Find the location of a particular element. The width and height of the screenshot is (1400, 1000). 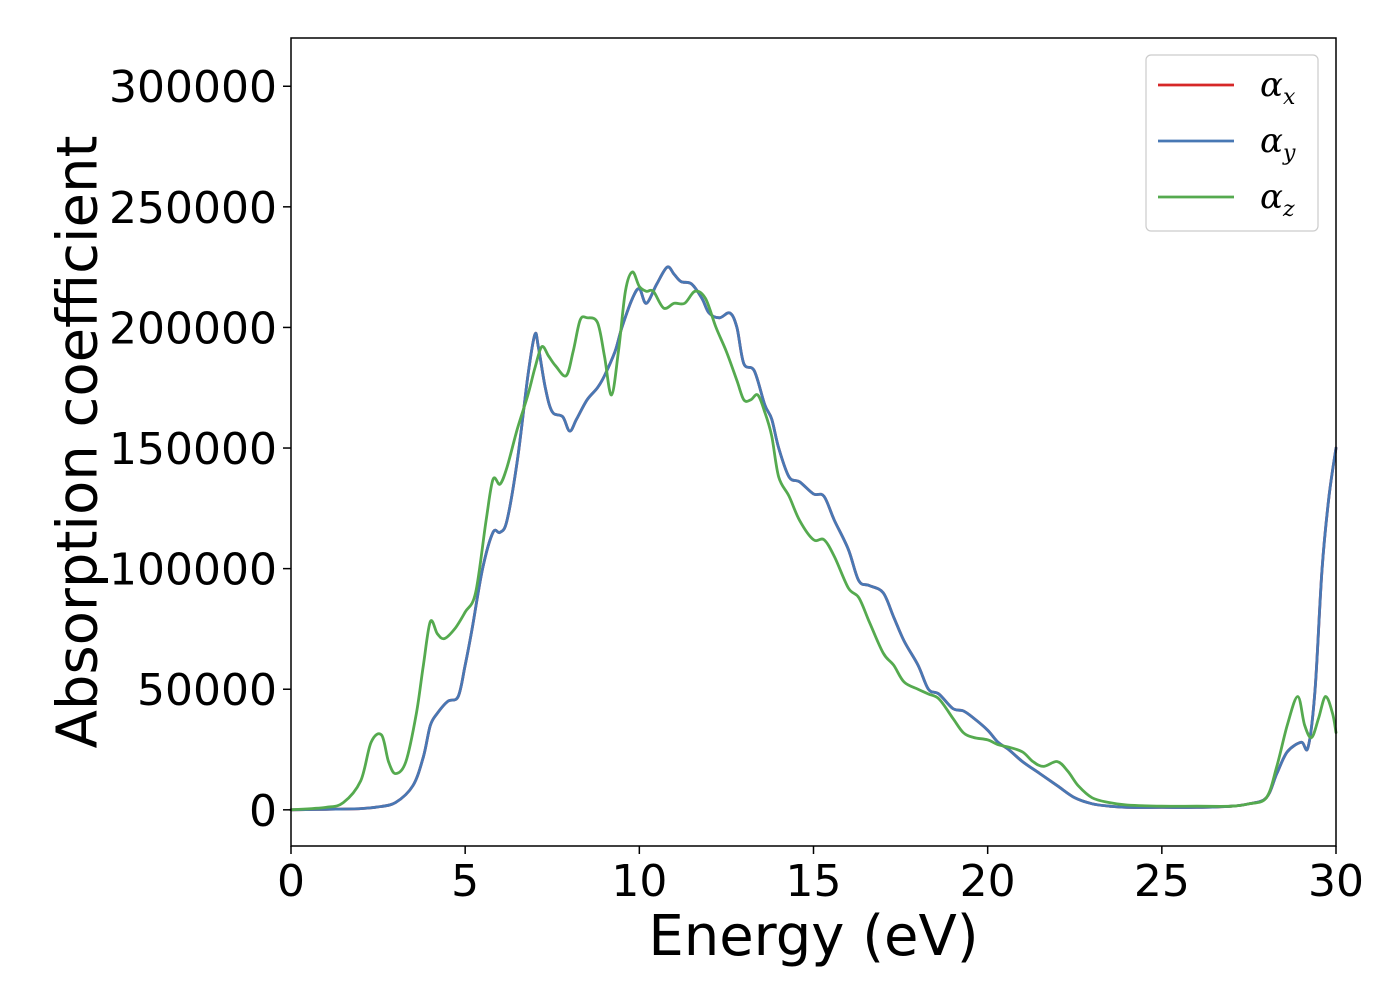

y-axis-ticks: 0 50000 100000 150000 200000 250000 300000 is located at coordinates (200, 449).